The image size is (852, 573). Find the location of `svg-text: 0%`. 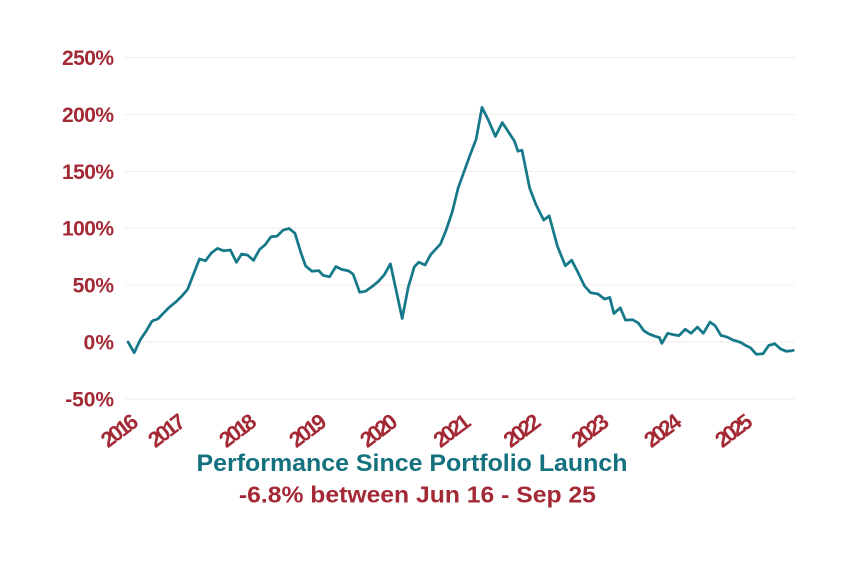

svg-text: 0% is located at coordinates (99, 343).